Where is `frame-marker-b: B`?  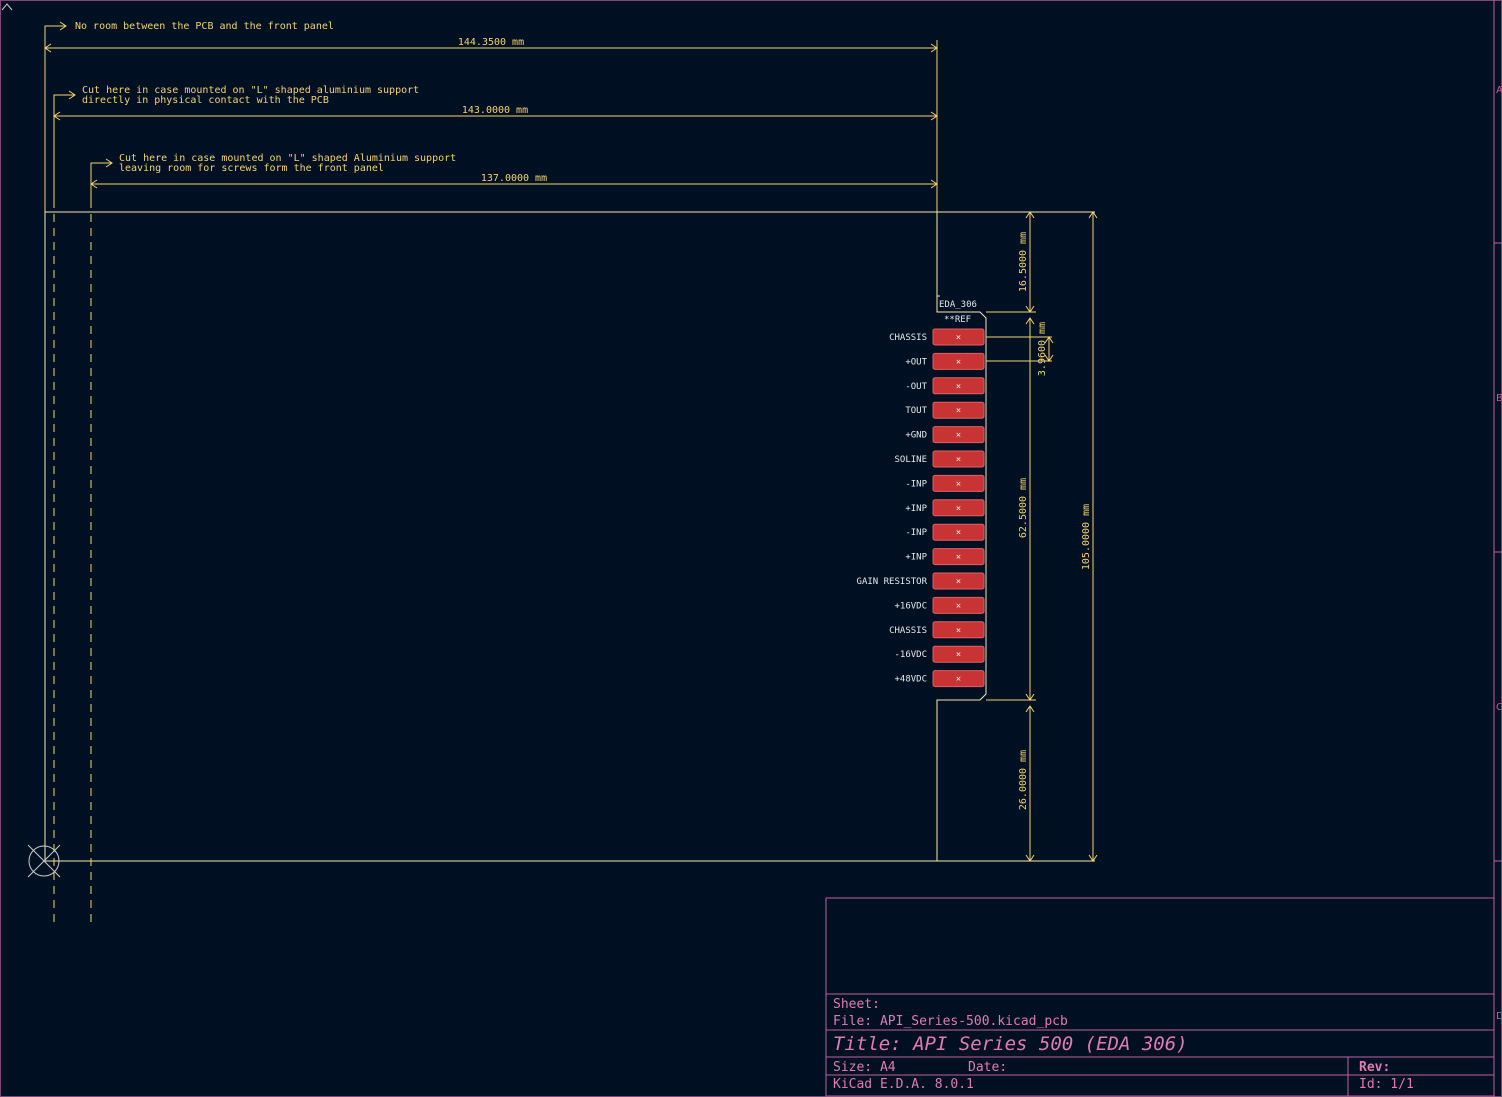
frame-marker-b: B is located at coordinates (1499, 398).